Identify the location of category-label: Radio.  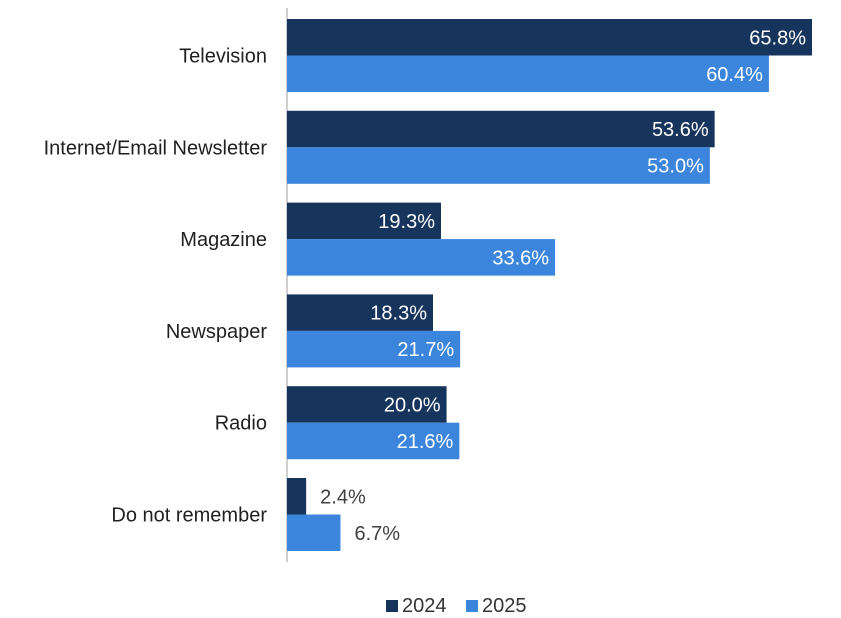
(241, 424).